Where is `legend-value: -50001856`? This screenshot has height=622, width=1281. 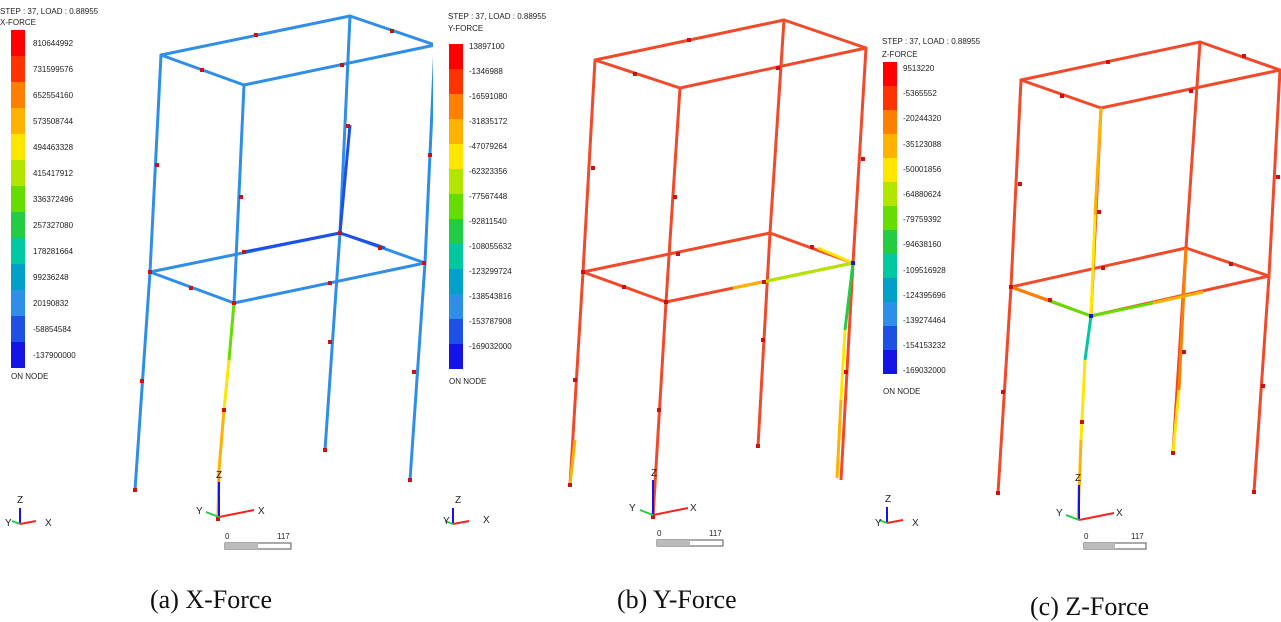 legend-value: -50001856 is located at coordinates (922, 169).